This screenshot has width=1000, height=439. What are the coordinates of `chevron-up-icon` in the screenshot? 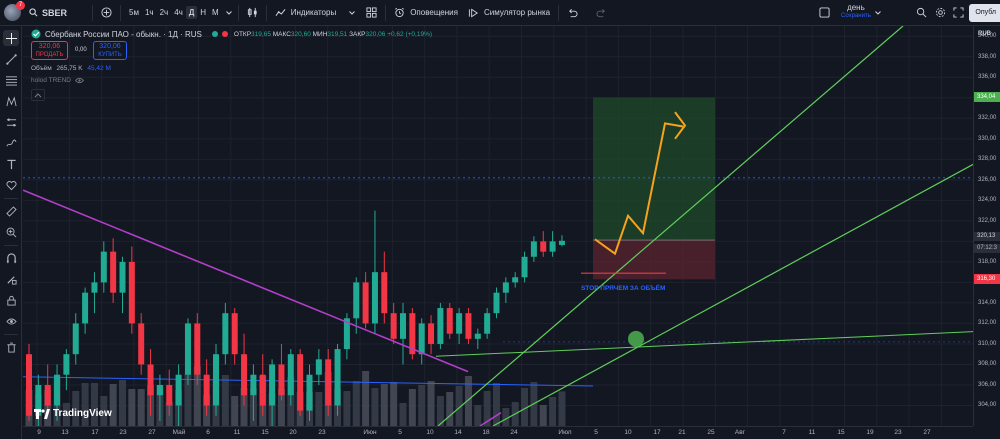 It's located at (38, 95).